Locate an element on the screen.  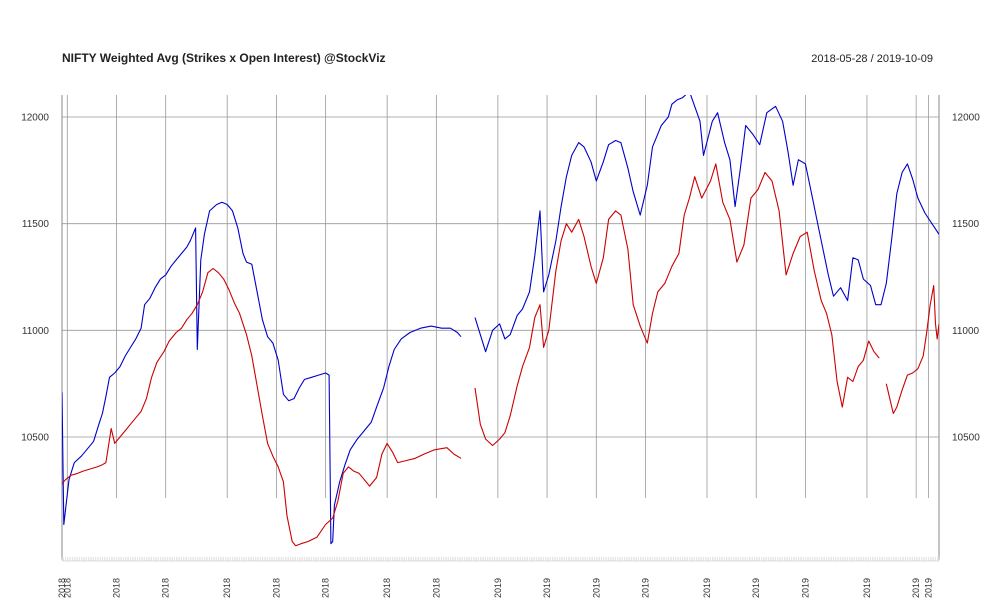
y-tick-label-left: 12000 is located at coordinates (35, 118).